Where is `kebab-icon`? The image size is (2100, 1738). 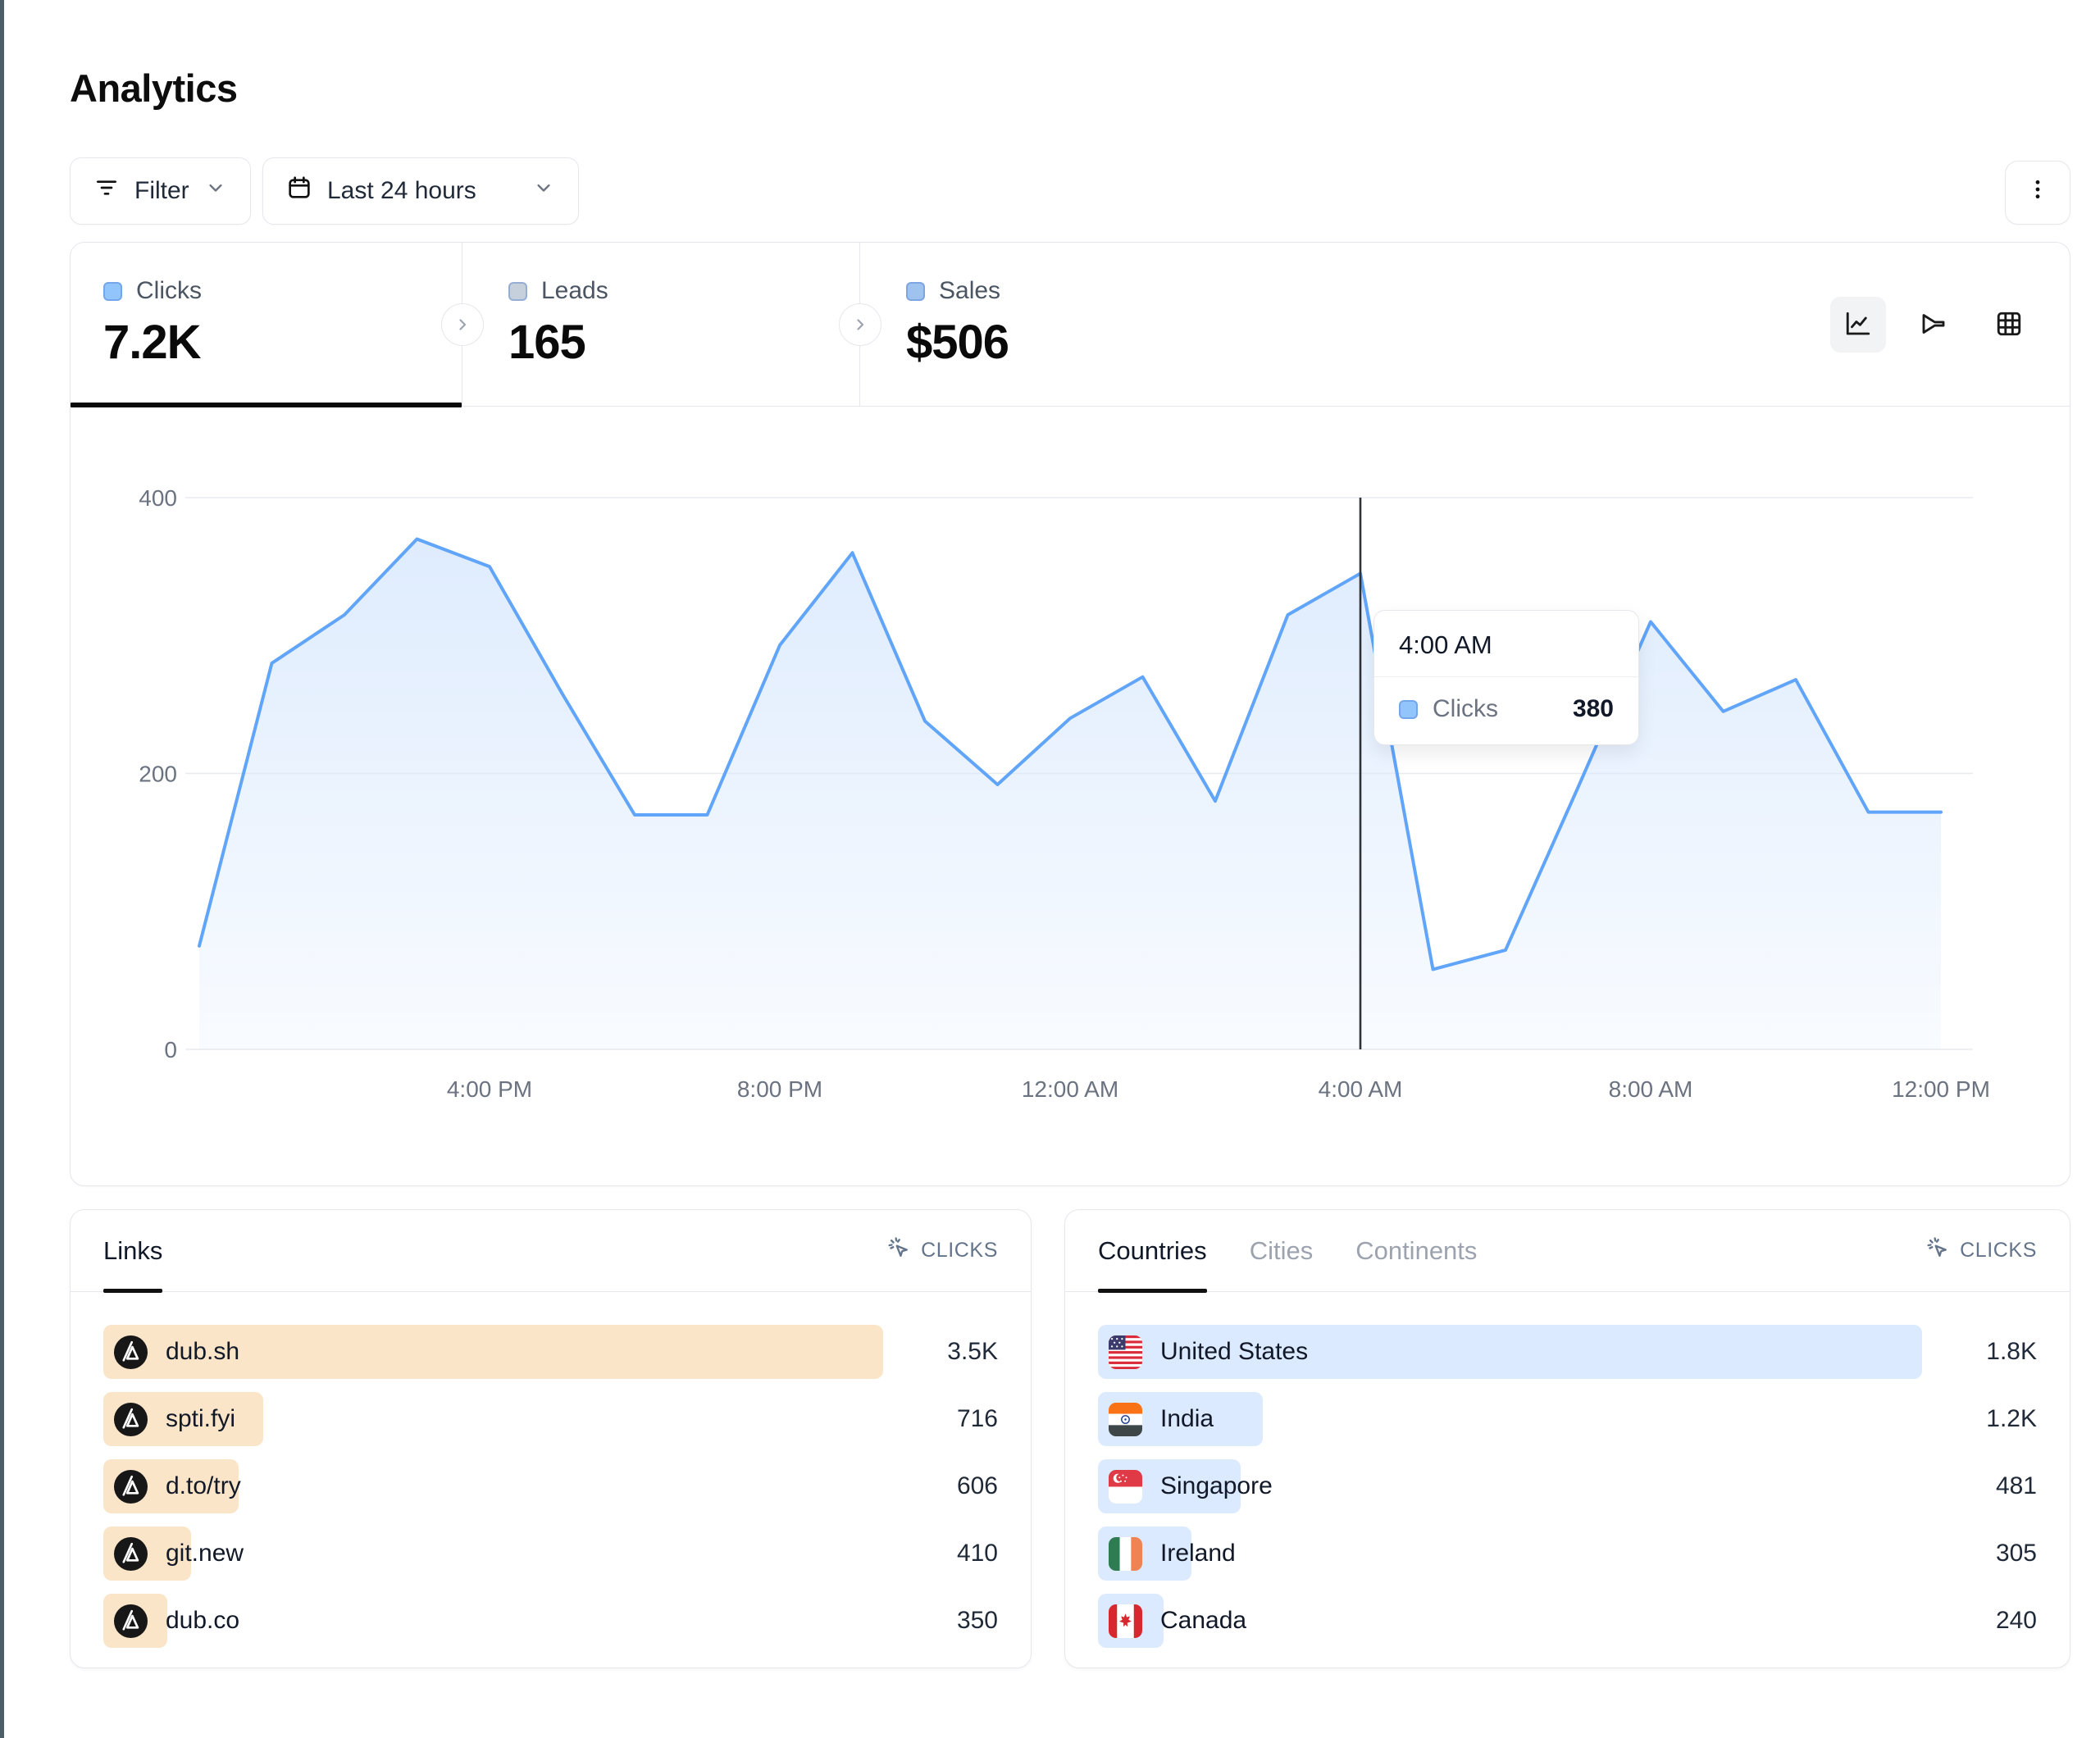 kebab-icon is located at coordinates (2038, 192).